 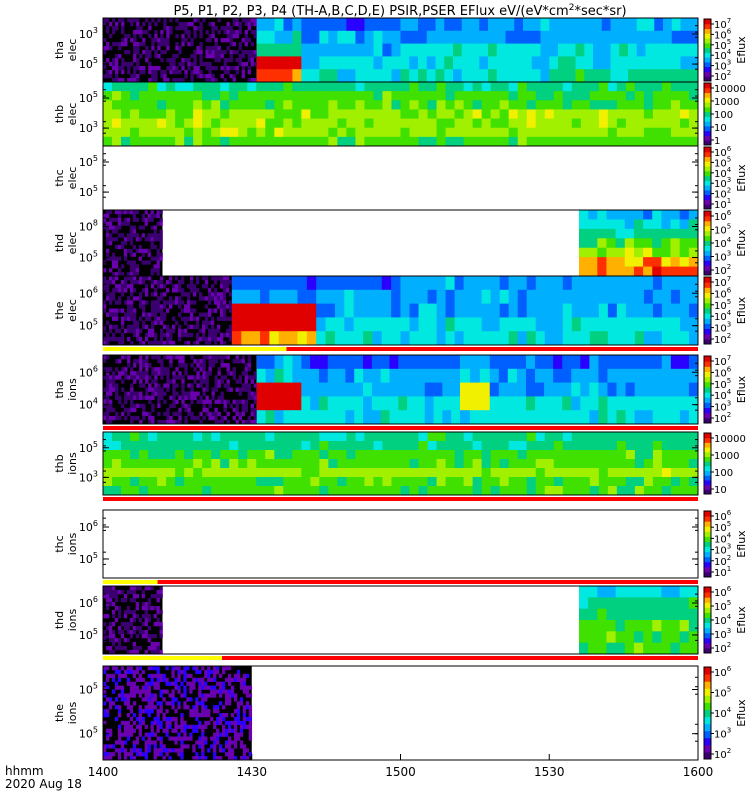 I want to click on colorbar-tick-label: 10⁴, so click(x=723, y=173).